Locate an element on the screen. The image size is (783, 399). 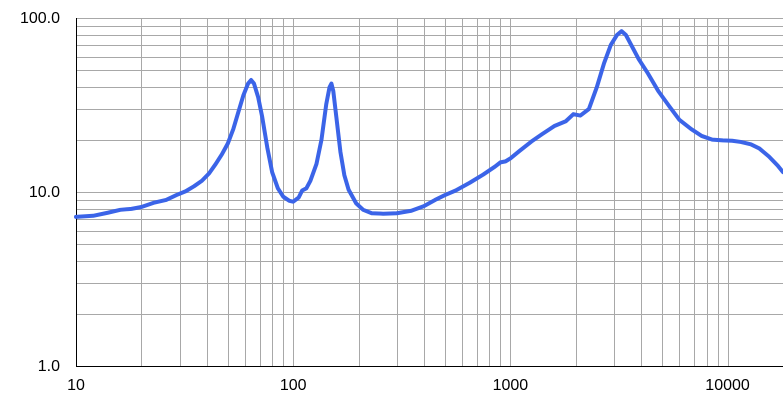
y-tick-label: 10.0 is located at coordinates (44, 192).